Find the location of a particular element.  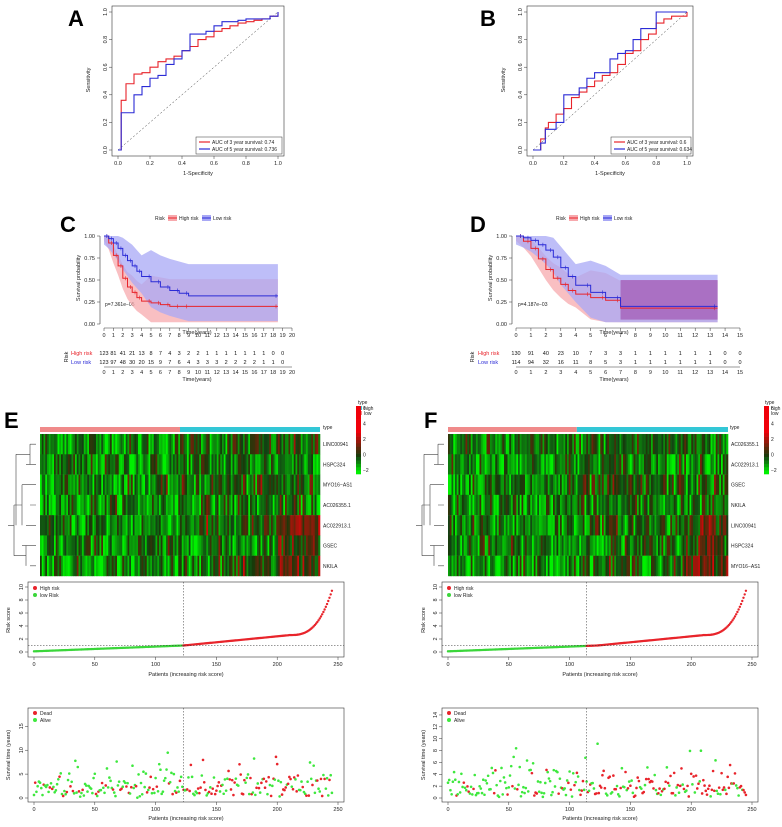

km-d-table-high-count: 130 is located at coordinates (515, 354).